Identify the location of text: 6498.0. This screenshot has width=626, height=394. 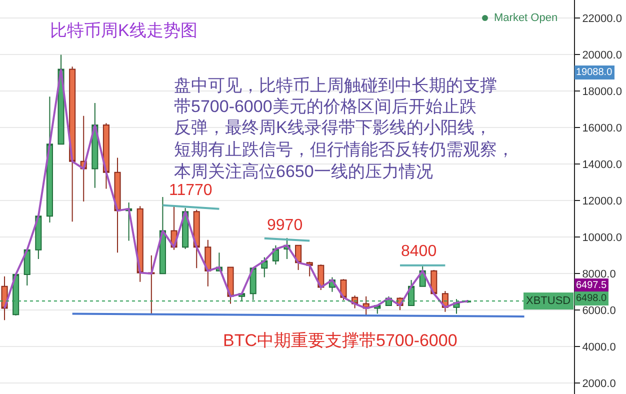
(592, 298).